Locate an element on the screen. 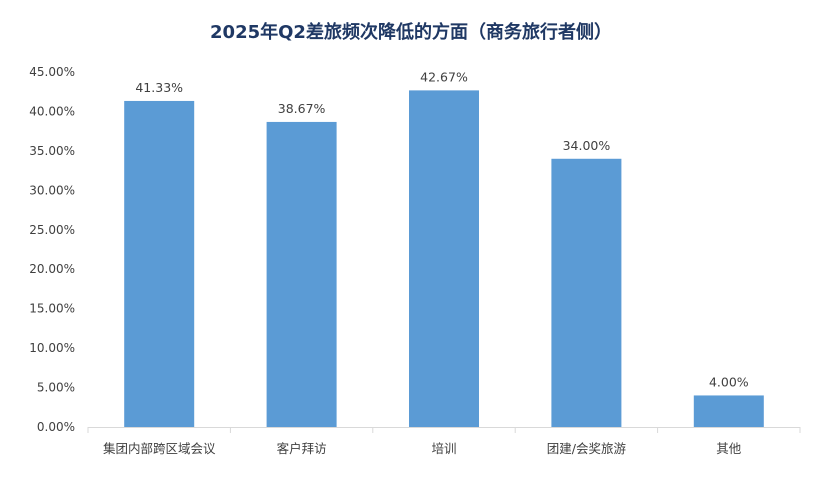 Image resolution: width=822 pixels, height=499 pixels. x-category-label: 集团内部跨区域会议 is located at coordinates (159, 448).